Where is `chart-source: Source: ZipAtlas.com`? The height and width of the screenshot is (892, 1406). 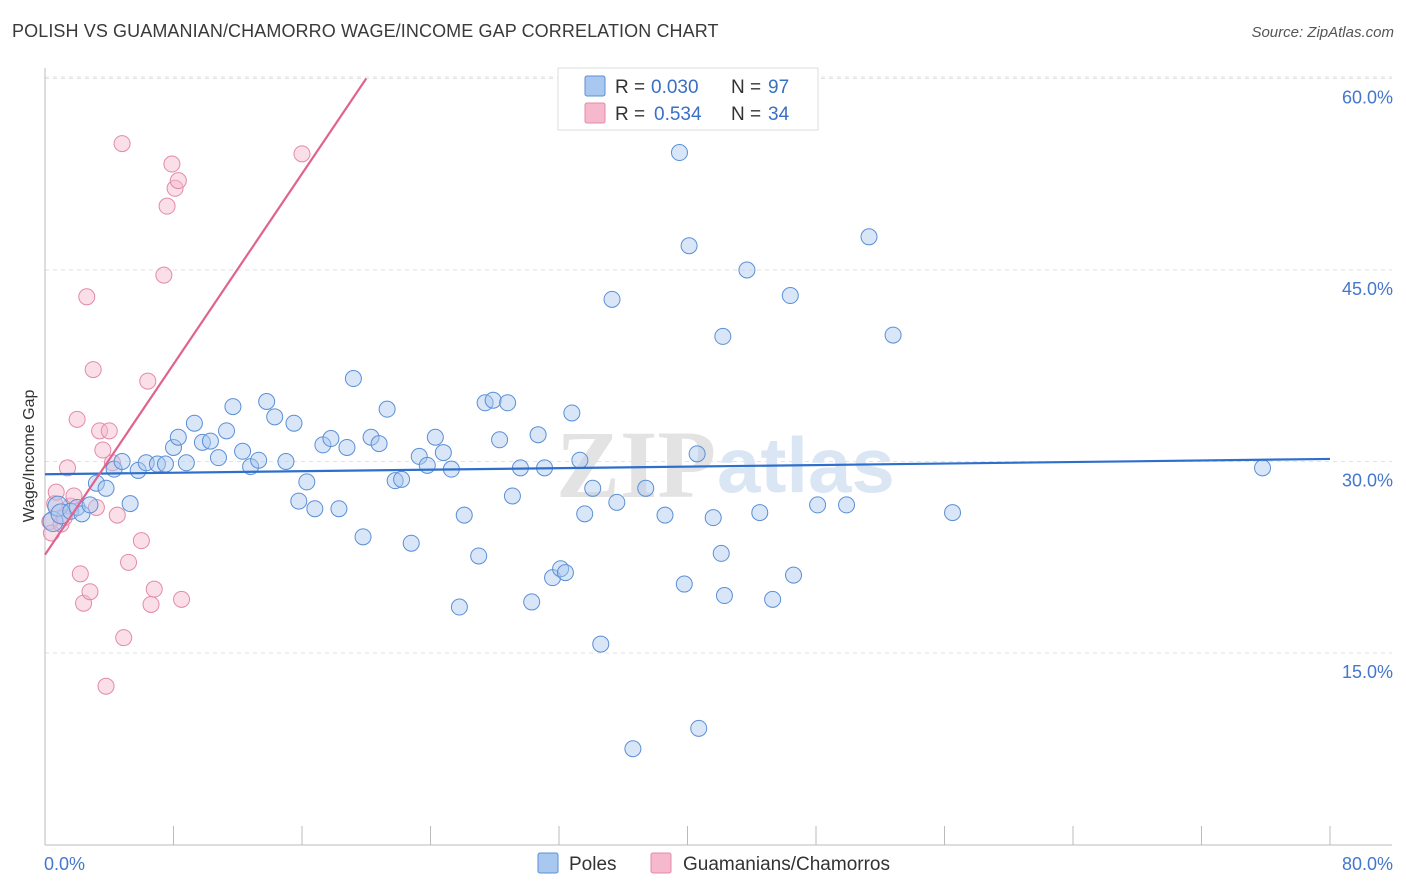 chart-source: Source: ZipAtlas.com is located at coordinates (1322, 32).